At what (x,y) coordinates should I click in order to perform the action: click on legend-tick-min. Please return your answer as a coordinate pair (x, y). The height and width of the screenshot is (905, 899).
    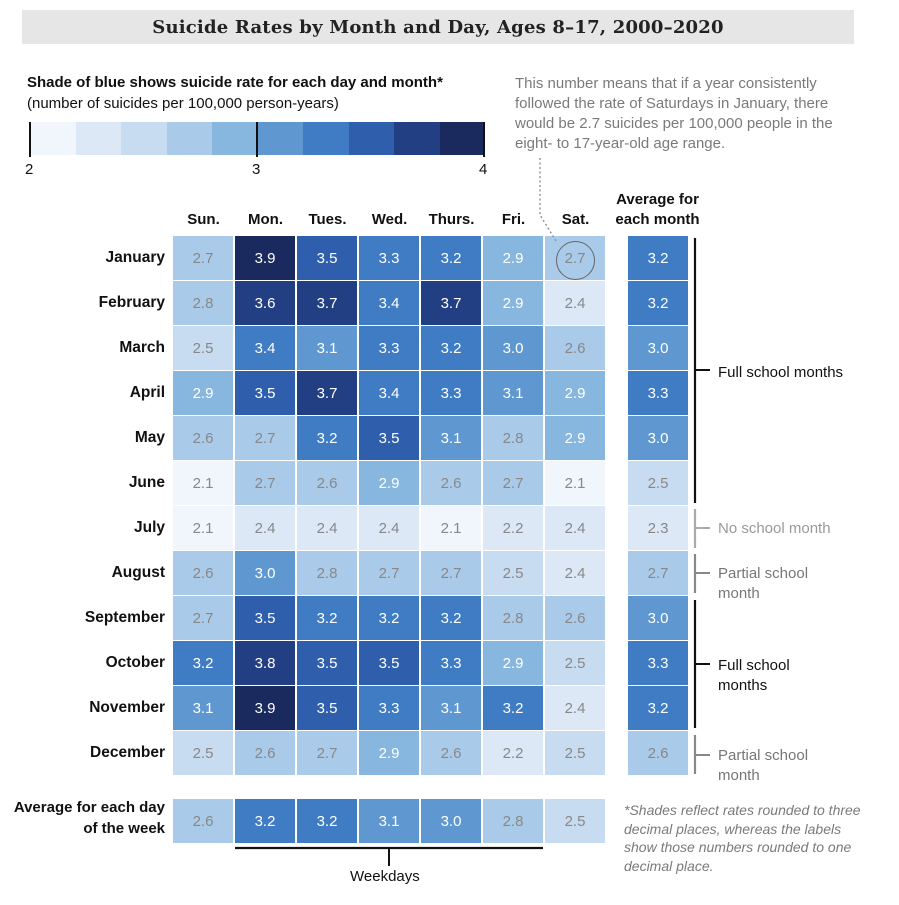
    Looking at the image, I should click on (30, 139).